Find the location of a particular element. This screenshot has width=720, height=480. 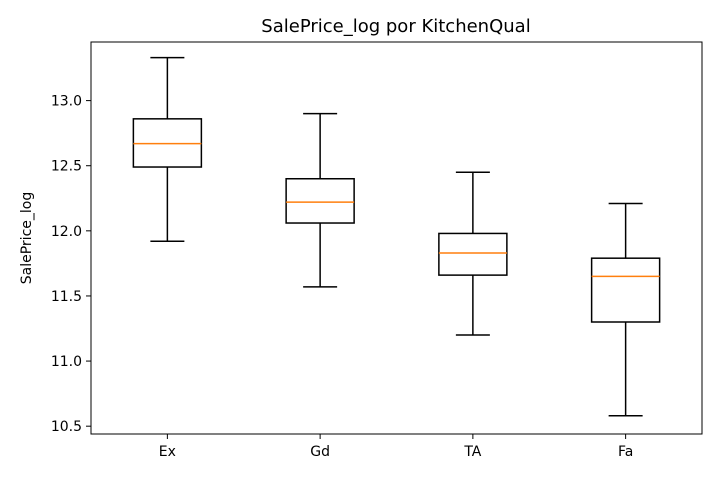

box-fa is located at coordinates (625, 290).